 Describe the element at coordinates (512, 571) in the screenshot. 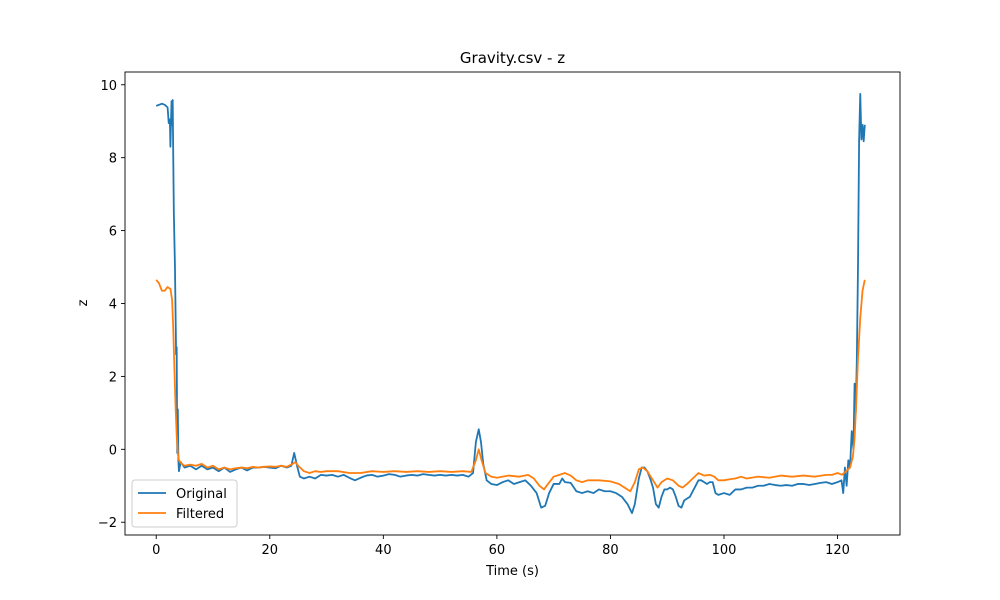

I see `x-axis-label: Time (s)` at that location.